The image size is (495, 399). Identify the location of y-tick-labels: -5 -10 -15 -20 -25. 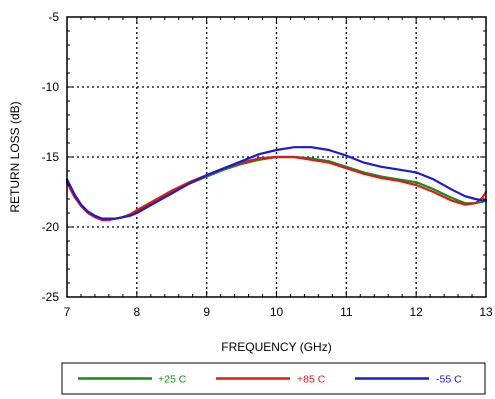
(51, 157).